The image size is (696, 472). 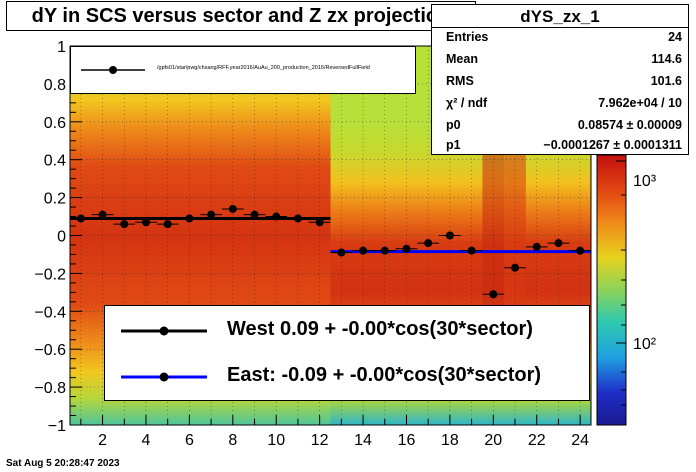 I want to click on x-tick-label: 2, so click(x=102, y=440).